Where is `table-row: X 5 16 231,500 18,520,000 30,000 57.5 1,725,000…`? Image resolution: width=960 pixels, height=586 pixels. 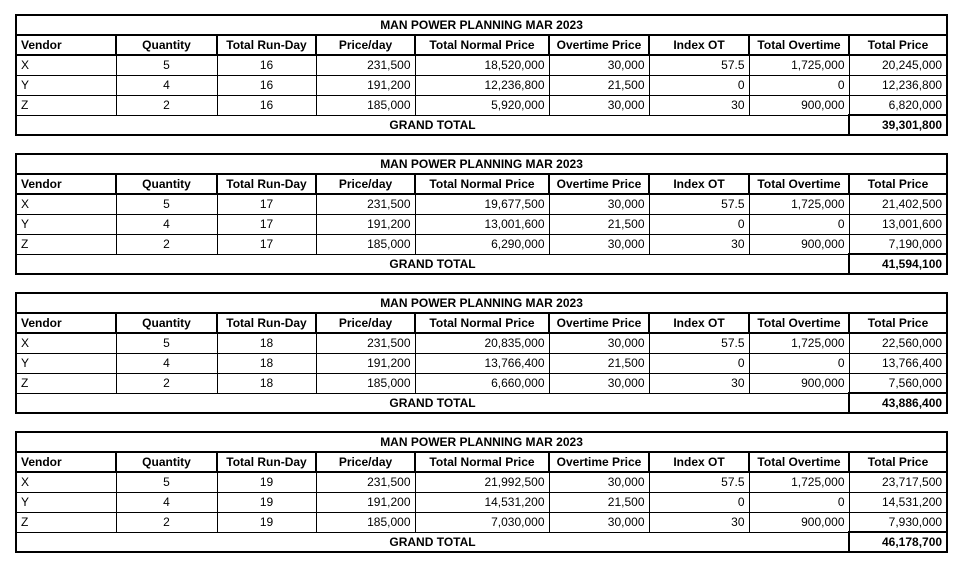
table-row: X 5 16 231,500 18,520,000 30,000 57.5 1,725,000… is located at coordinates (481, 65).